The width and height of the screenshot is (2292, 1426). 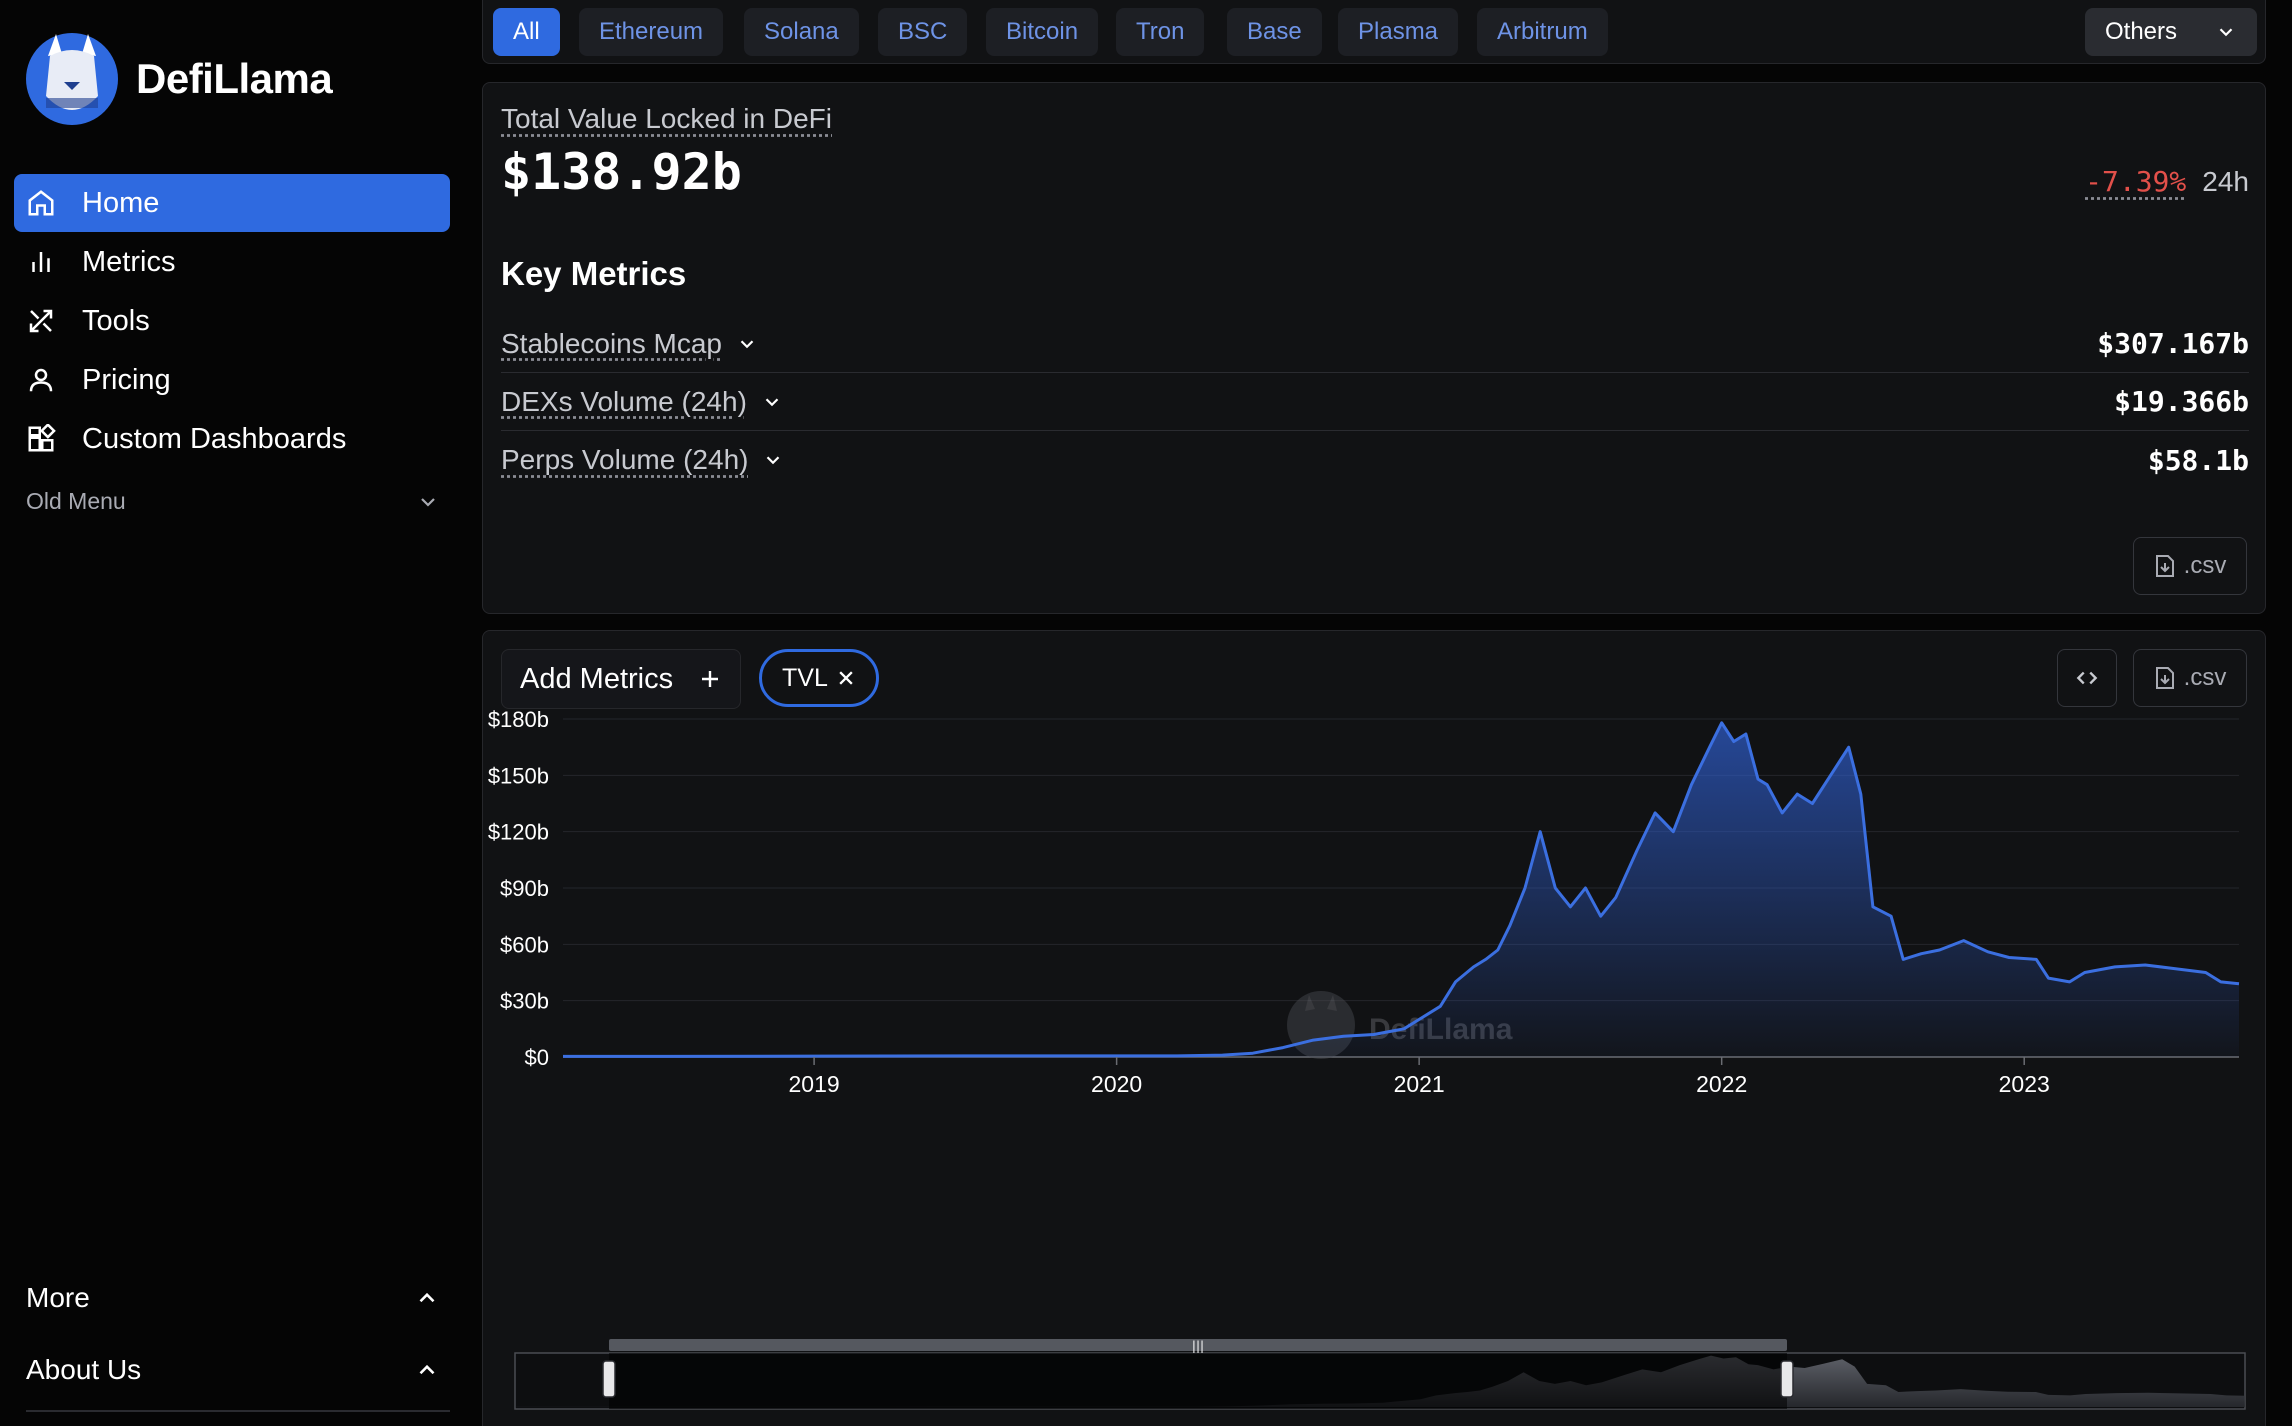 I want to click on key-metrics-csv-button: .csv, so click(x=2190, y=566).